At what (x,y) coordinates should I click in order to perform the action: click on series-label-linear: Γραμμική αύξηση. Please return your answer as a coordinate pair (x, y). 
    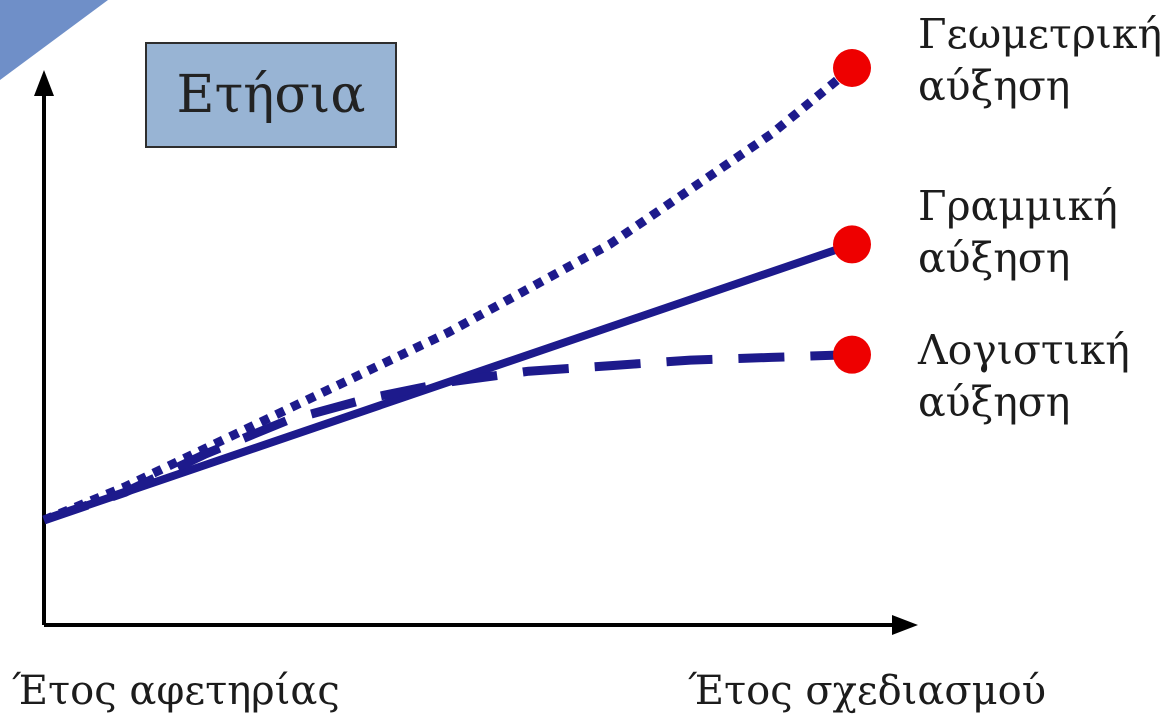
    Looking at the image, I should click on (1045, 232).